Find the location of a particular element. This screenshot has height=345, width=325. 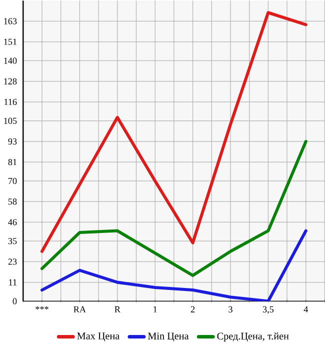

x-tick-label: 4 is located at coordinates (306, 309).